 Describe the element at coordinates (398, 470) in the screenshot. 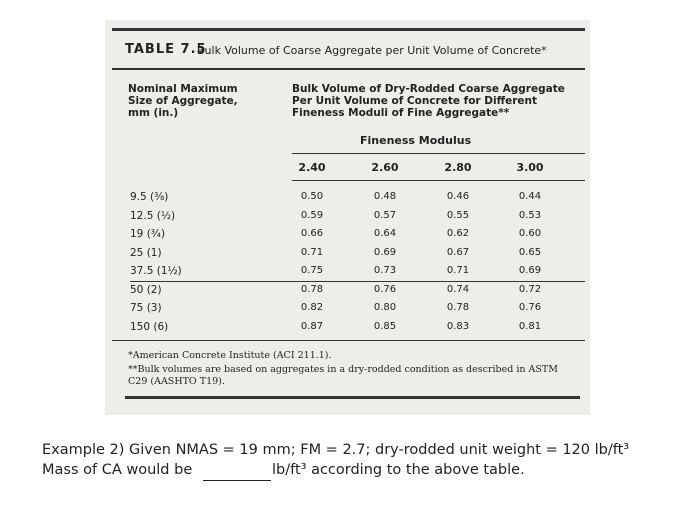

I see `example-line: lb/ft³ according to the above table.` at that location.